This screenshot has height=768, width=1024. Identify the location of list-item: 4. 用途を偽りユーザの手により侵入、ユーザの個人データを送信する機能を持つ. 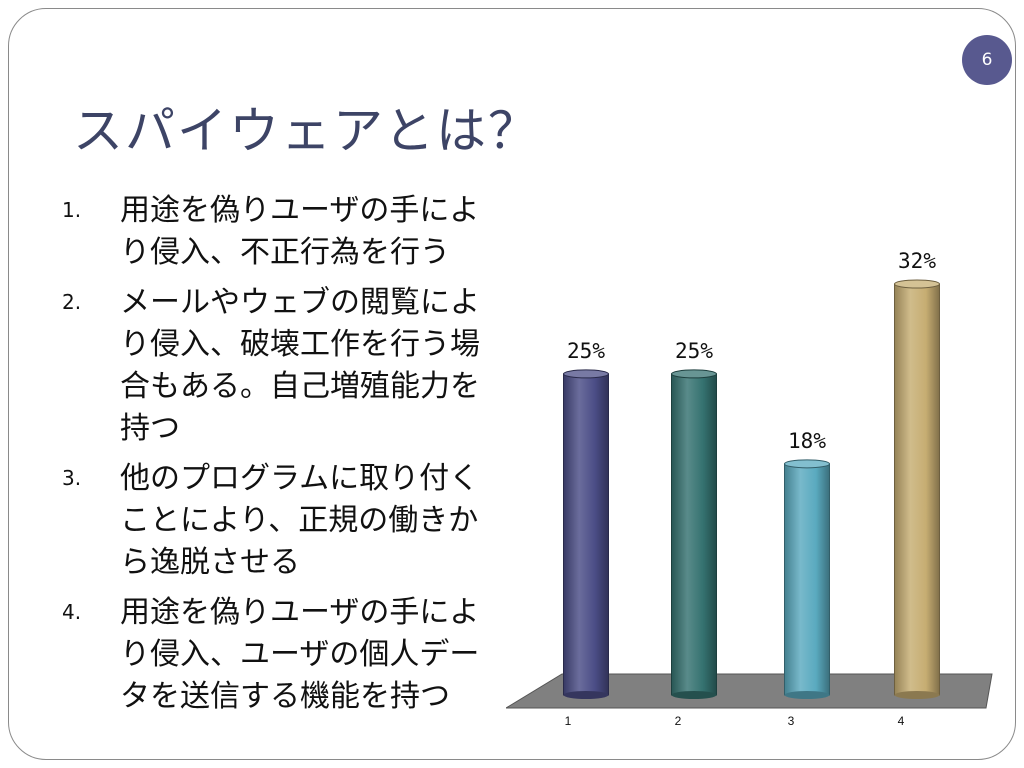
(287, 655).